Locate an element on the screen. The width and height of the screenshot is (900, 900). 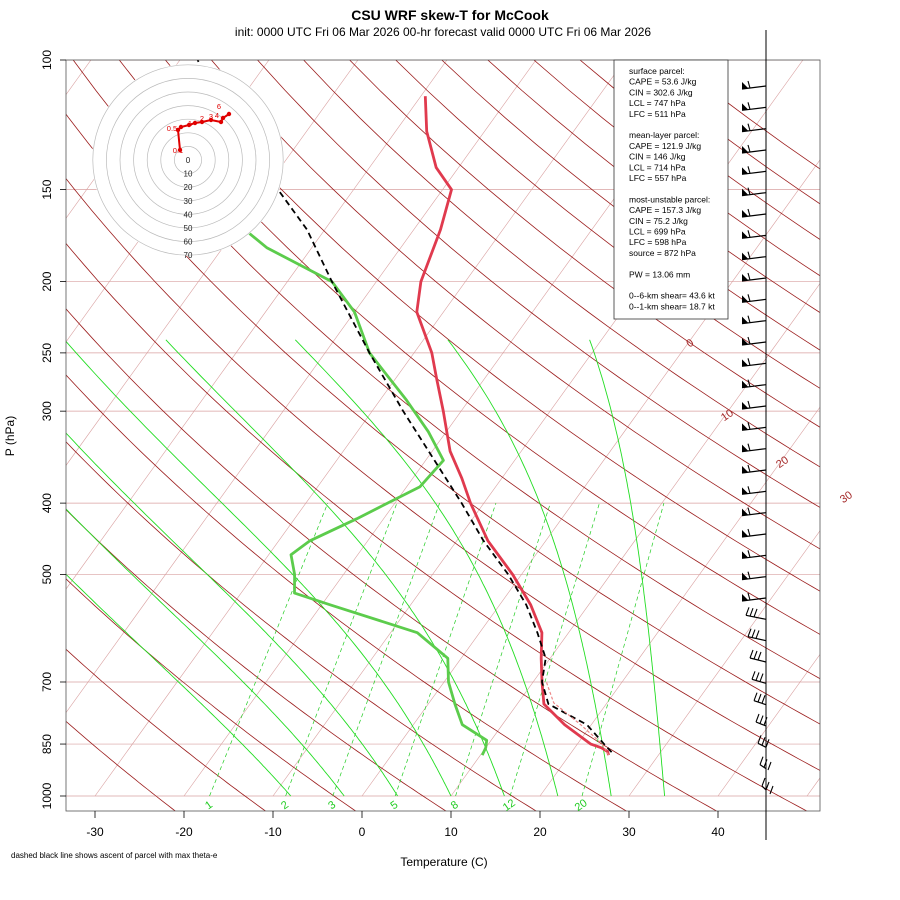
info-line: CIN = 302.6 J/kg is located at coordinates (661, 92).